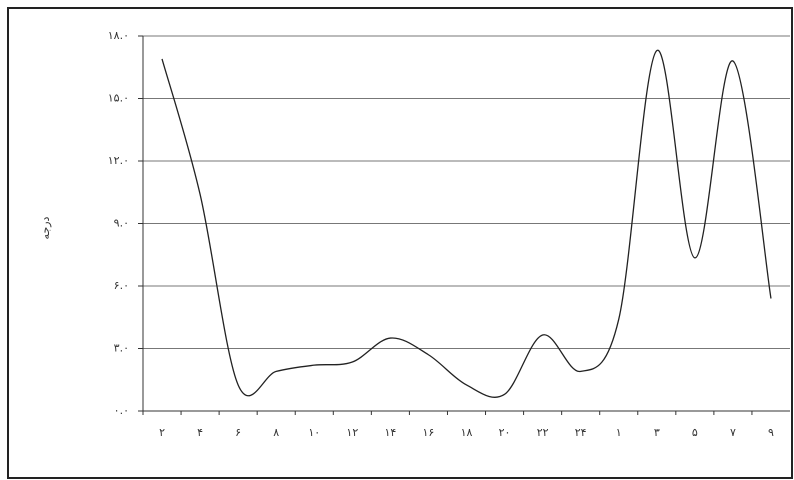 The width and height of the screenshot is (794, 480). Describe the element at coordinates (238, 432) in the screenshot. I see `x-tick-label: ۶` at that location.